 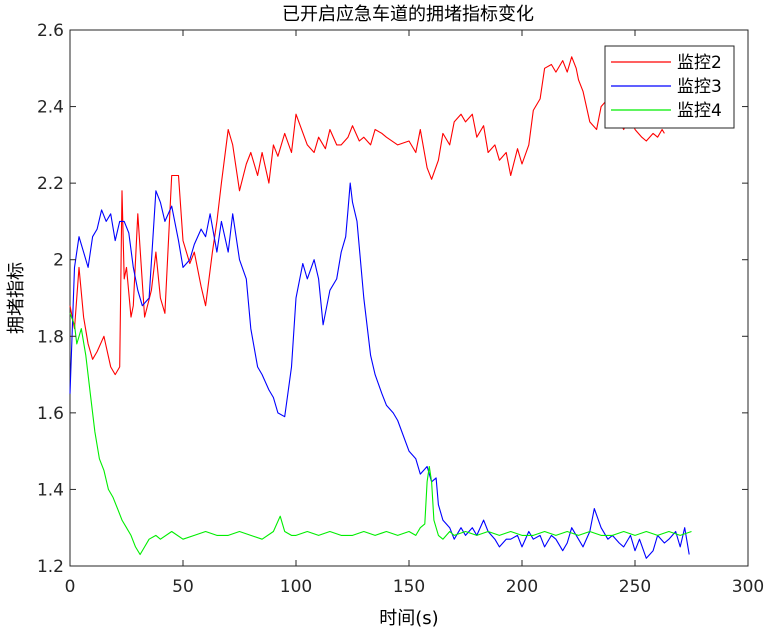 What do you see at coordinates (408, 618) in the screenshot?
I see `x-axis-label: 时间(s)` at bounding box center [408, 618].